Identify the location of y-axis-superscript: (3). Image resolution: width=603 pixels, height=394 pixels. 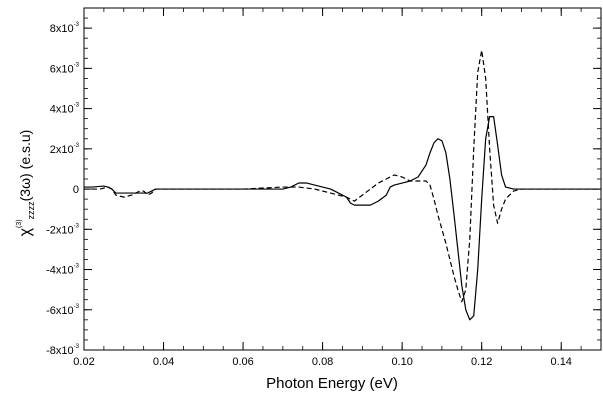
(19, 223).